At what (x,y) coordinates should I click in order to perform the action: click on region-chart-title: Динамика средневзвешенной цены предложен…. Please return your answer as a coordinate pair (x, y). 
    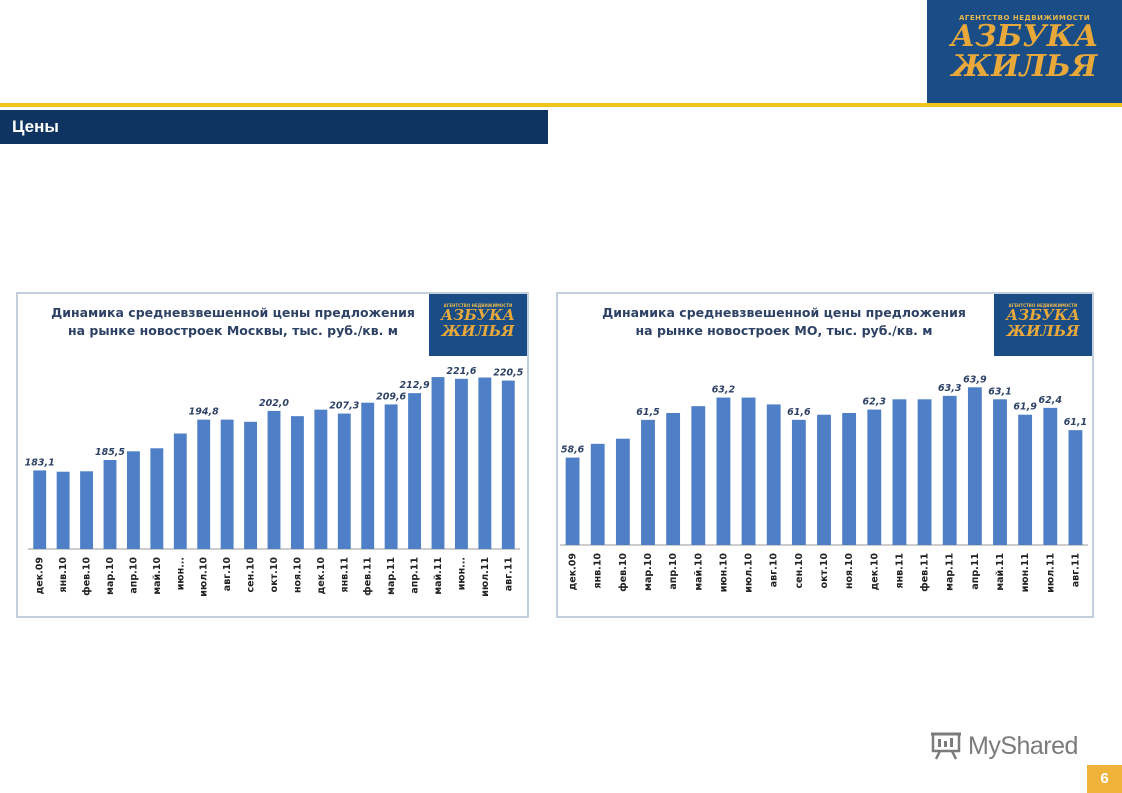
    Looking at the image, I should click on (784, 322).